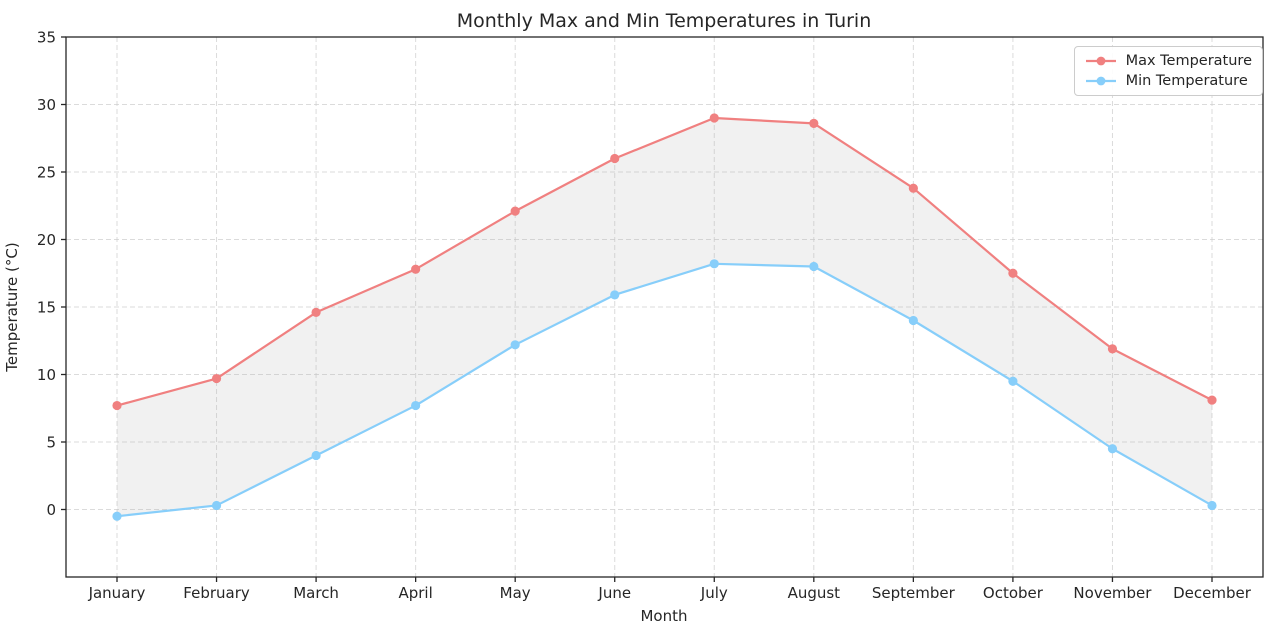  Describe the element at coordinates (1188, 61) in the screenshot. I see `legend-label-max-temperature: Max Temperature` at that location.